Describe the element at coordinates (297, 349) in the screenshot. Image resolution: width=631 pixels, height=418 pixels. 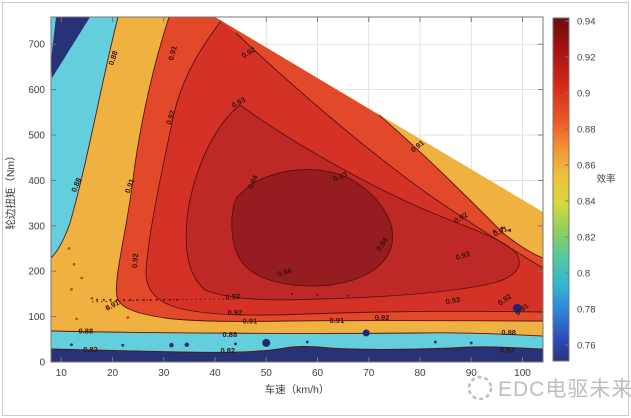
I see `contour-082-bottom` at that location.